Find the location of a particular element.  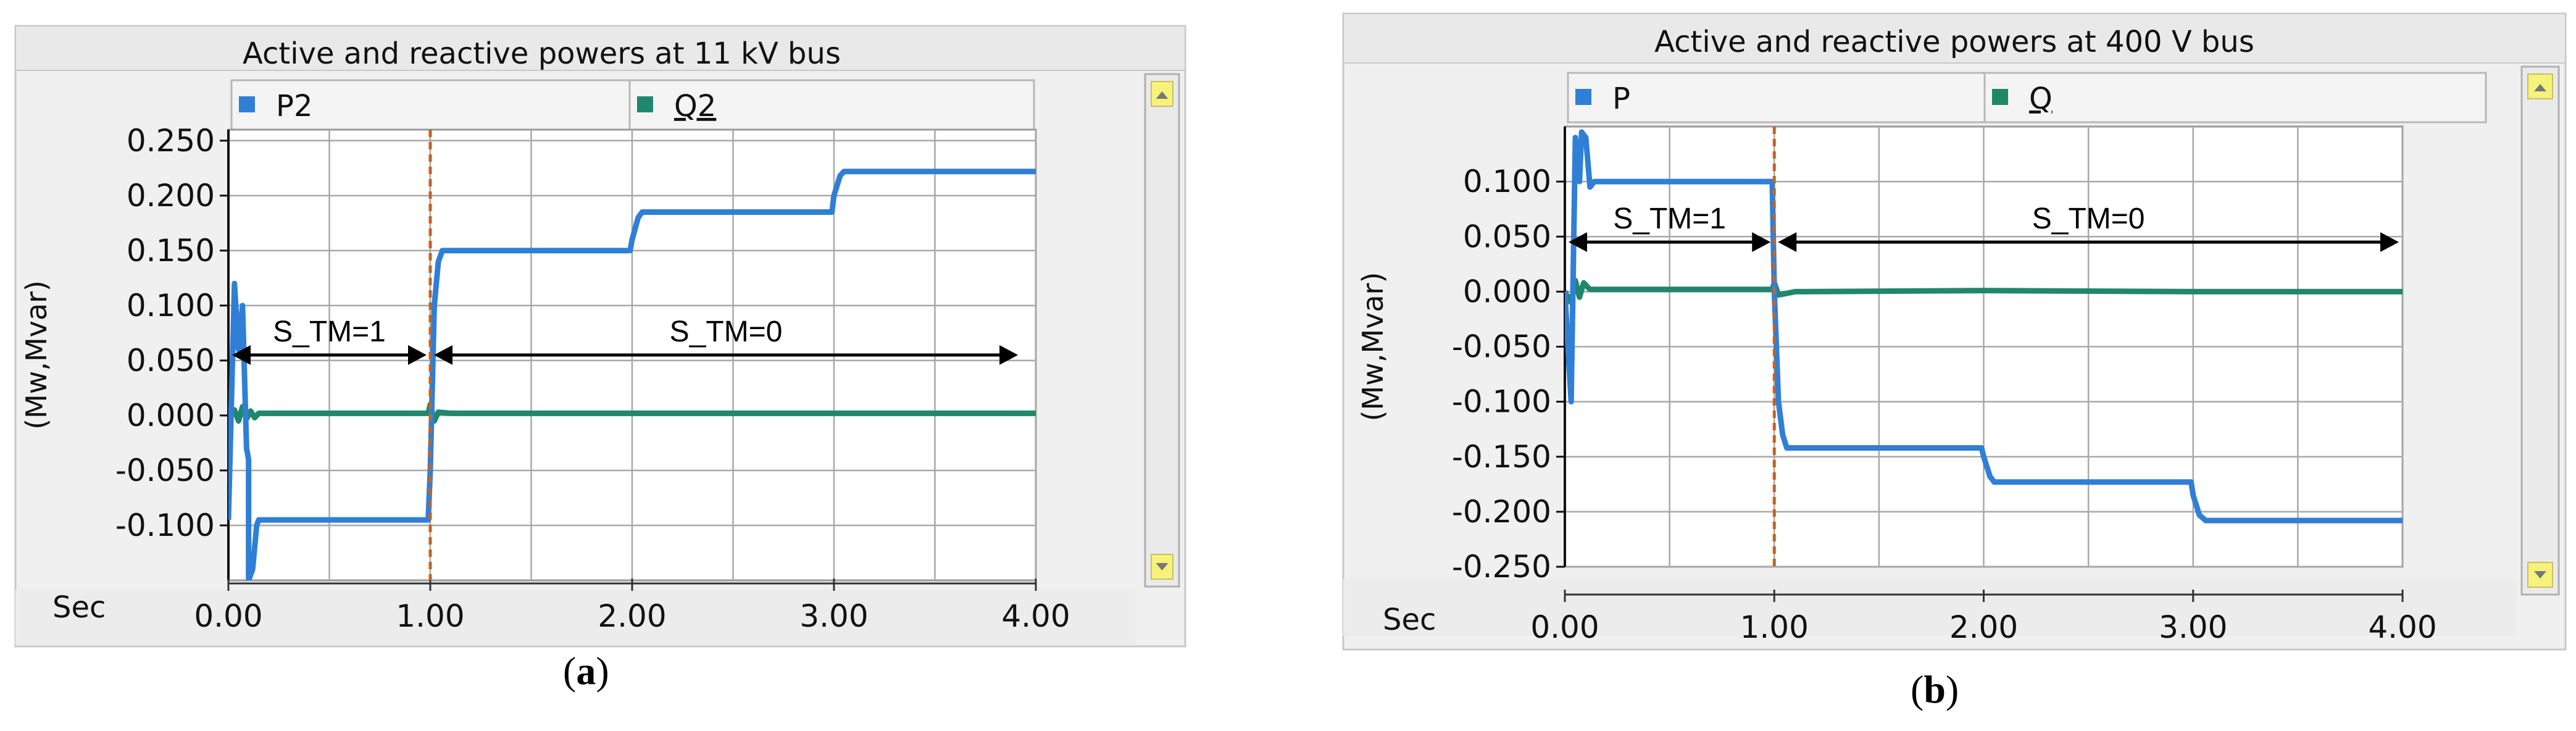

legend-box-b is located at coordinates (2027, 98).